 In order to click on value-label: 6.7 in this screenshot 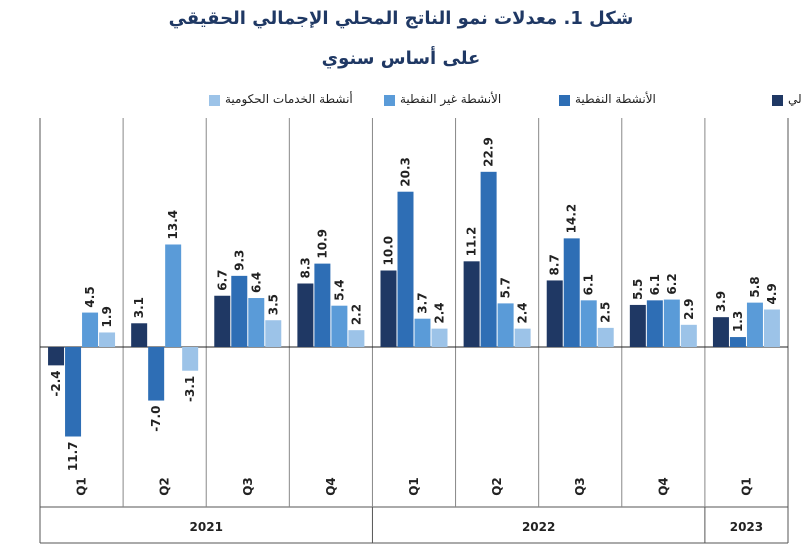, I will do `click(222, 279)`.